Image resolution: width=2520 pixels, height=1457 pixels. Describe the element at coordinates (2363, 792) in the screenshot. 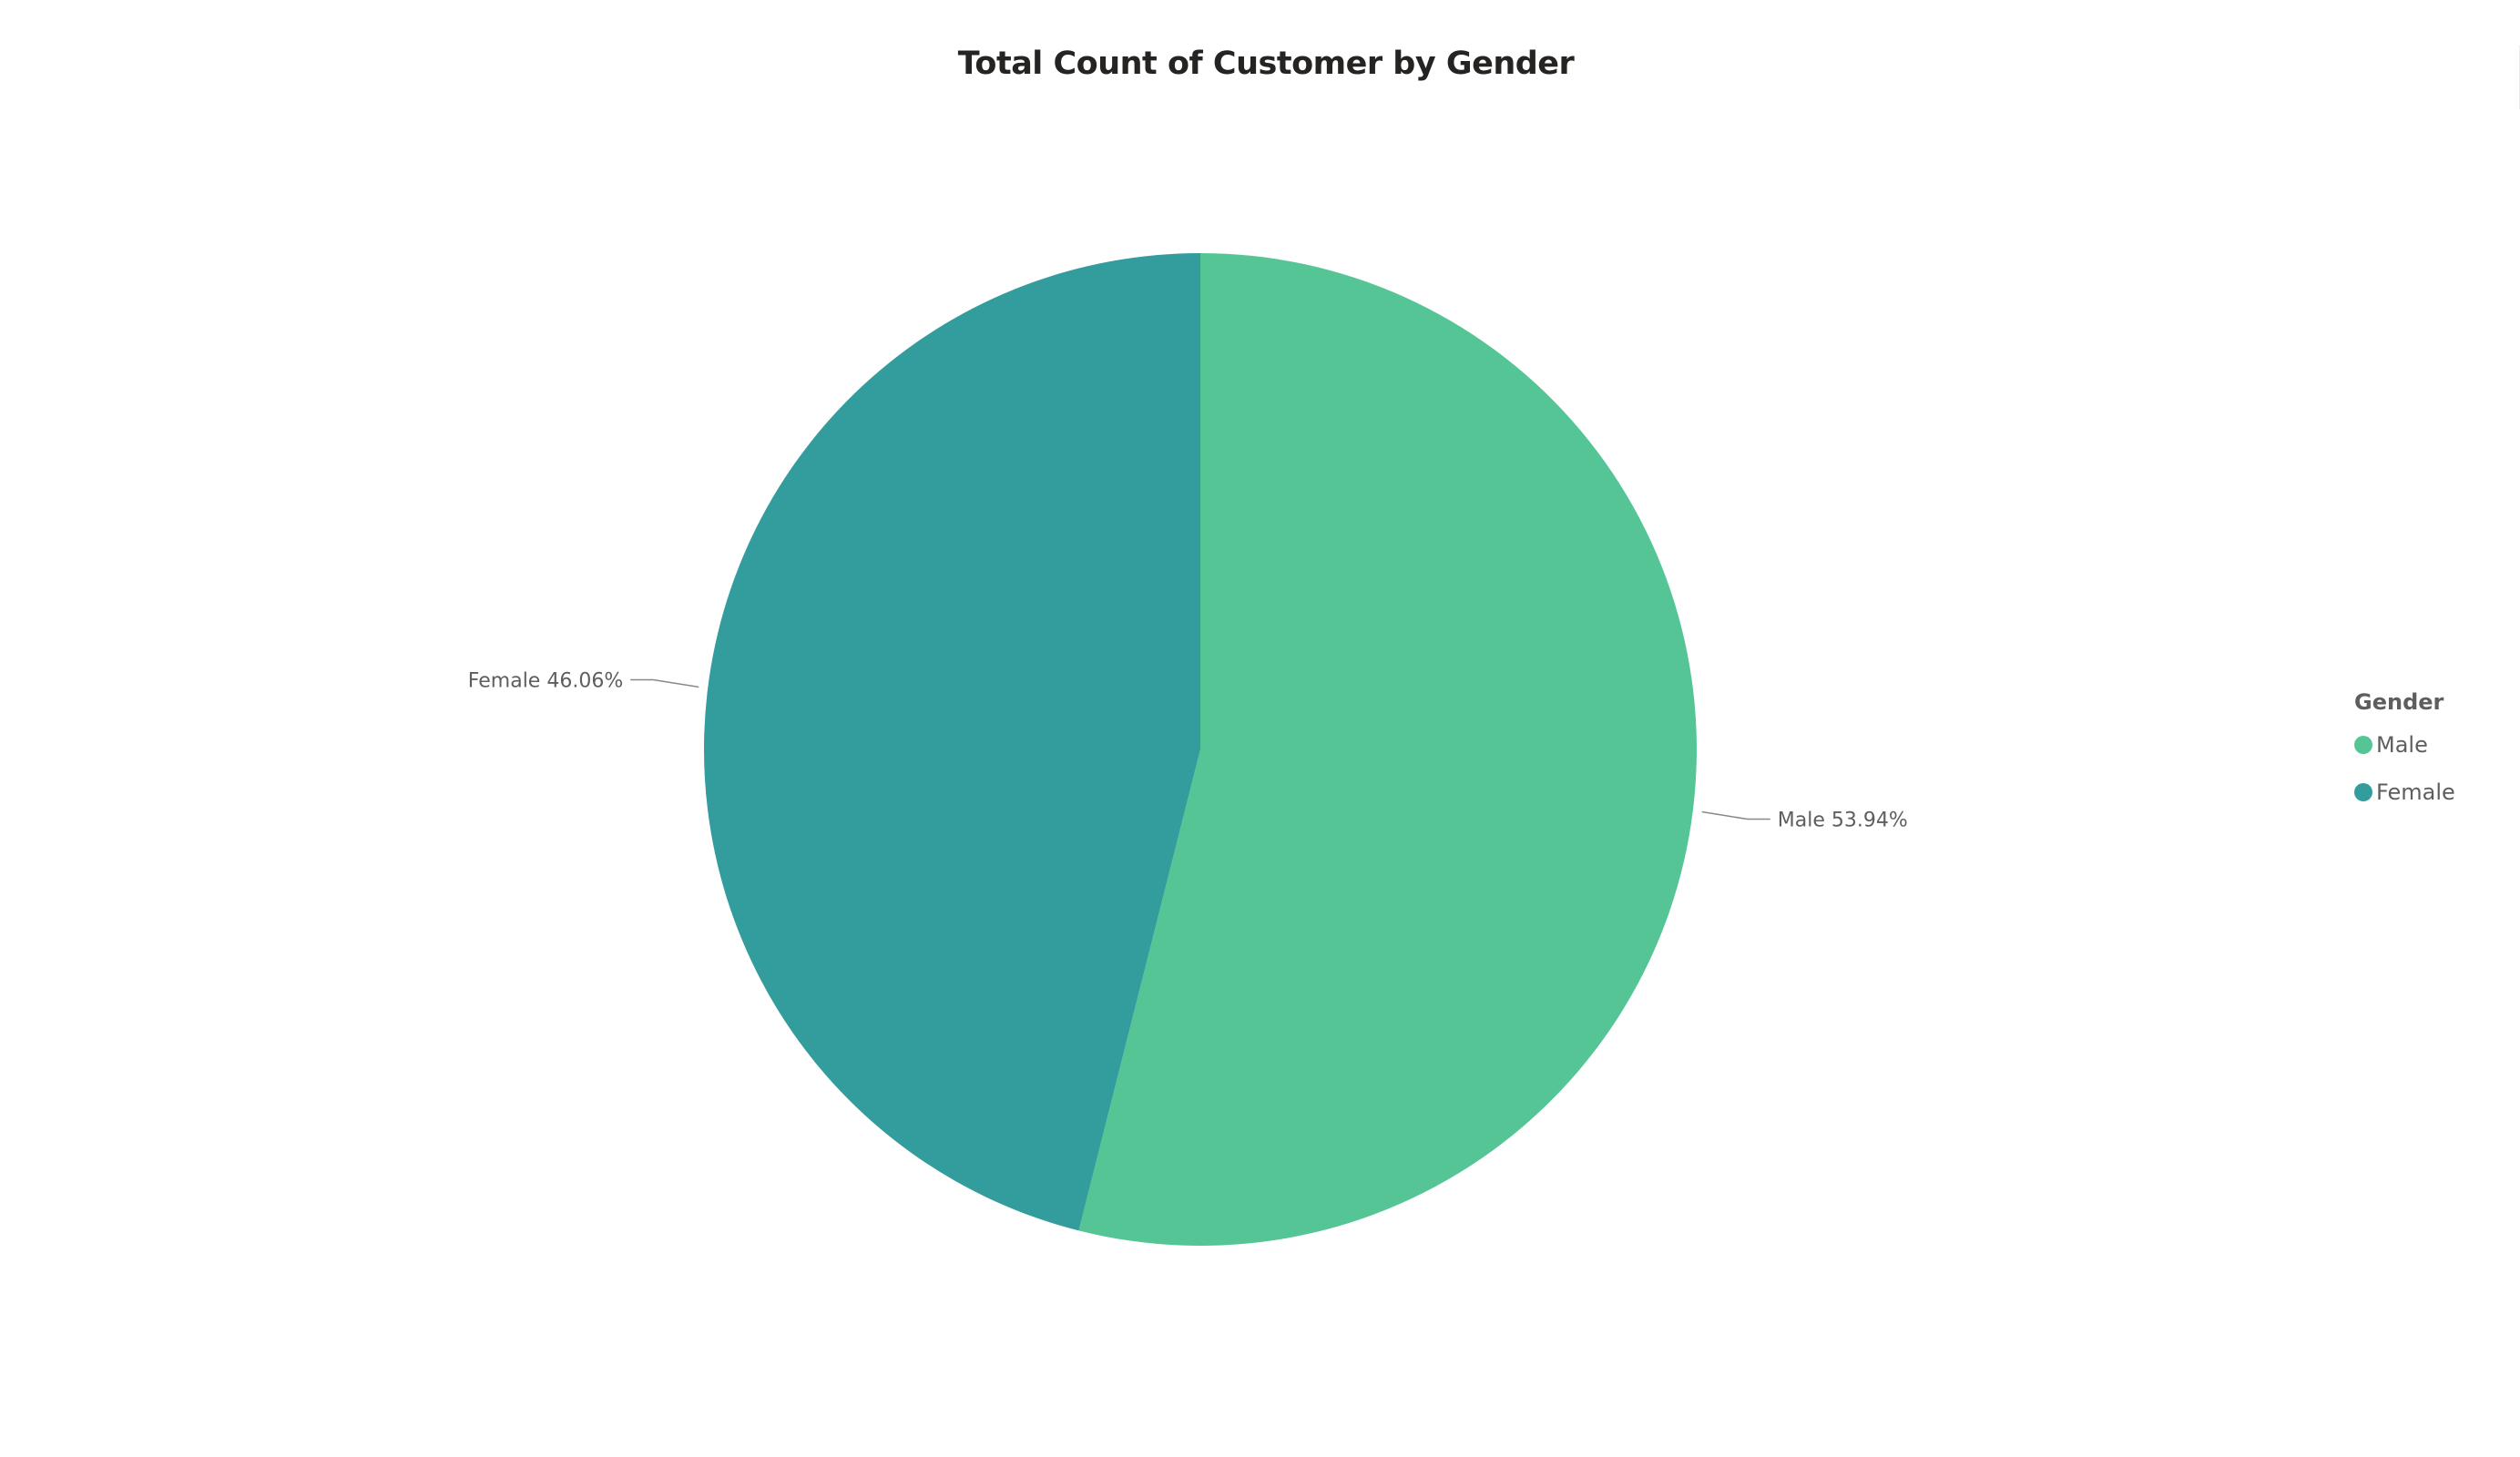

I see `legend-swatch-female` at that location.